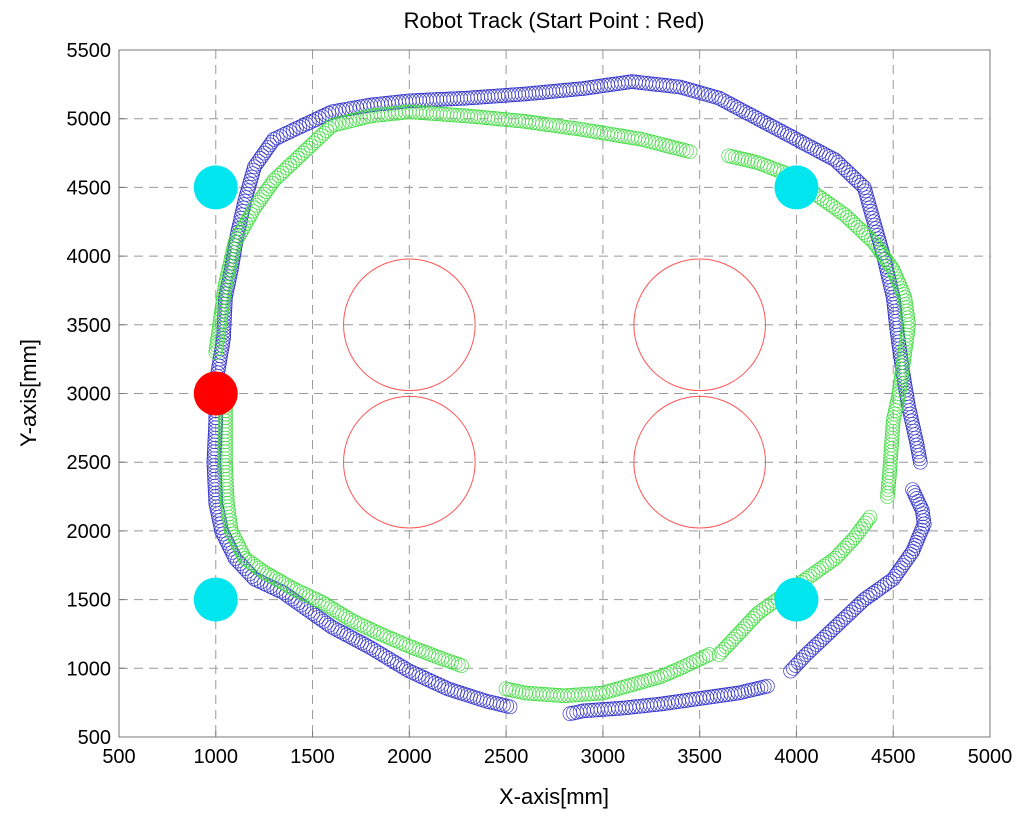 This screenshot has height=817, width=1024. I want to click on x-tick-label: 5000, so click(990, 757).